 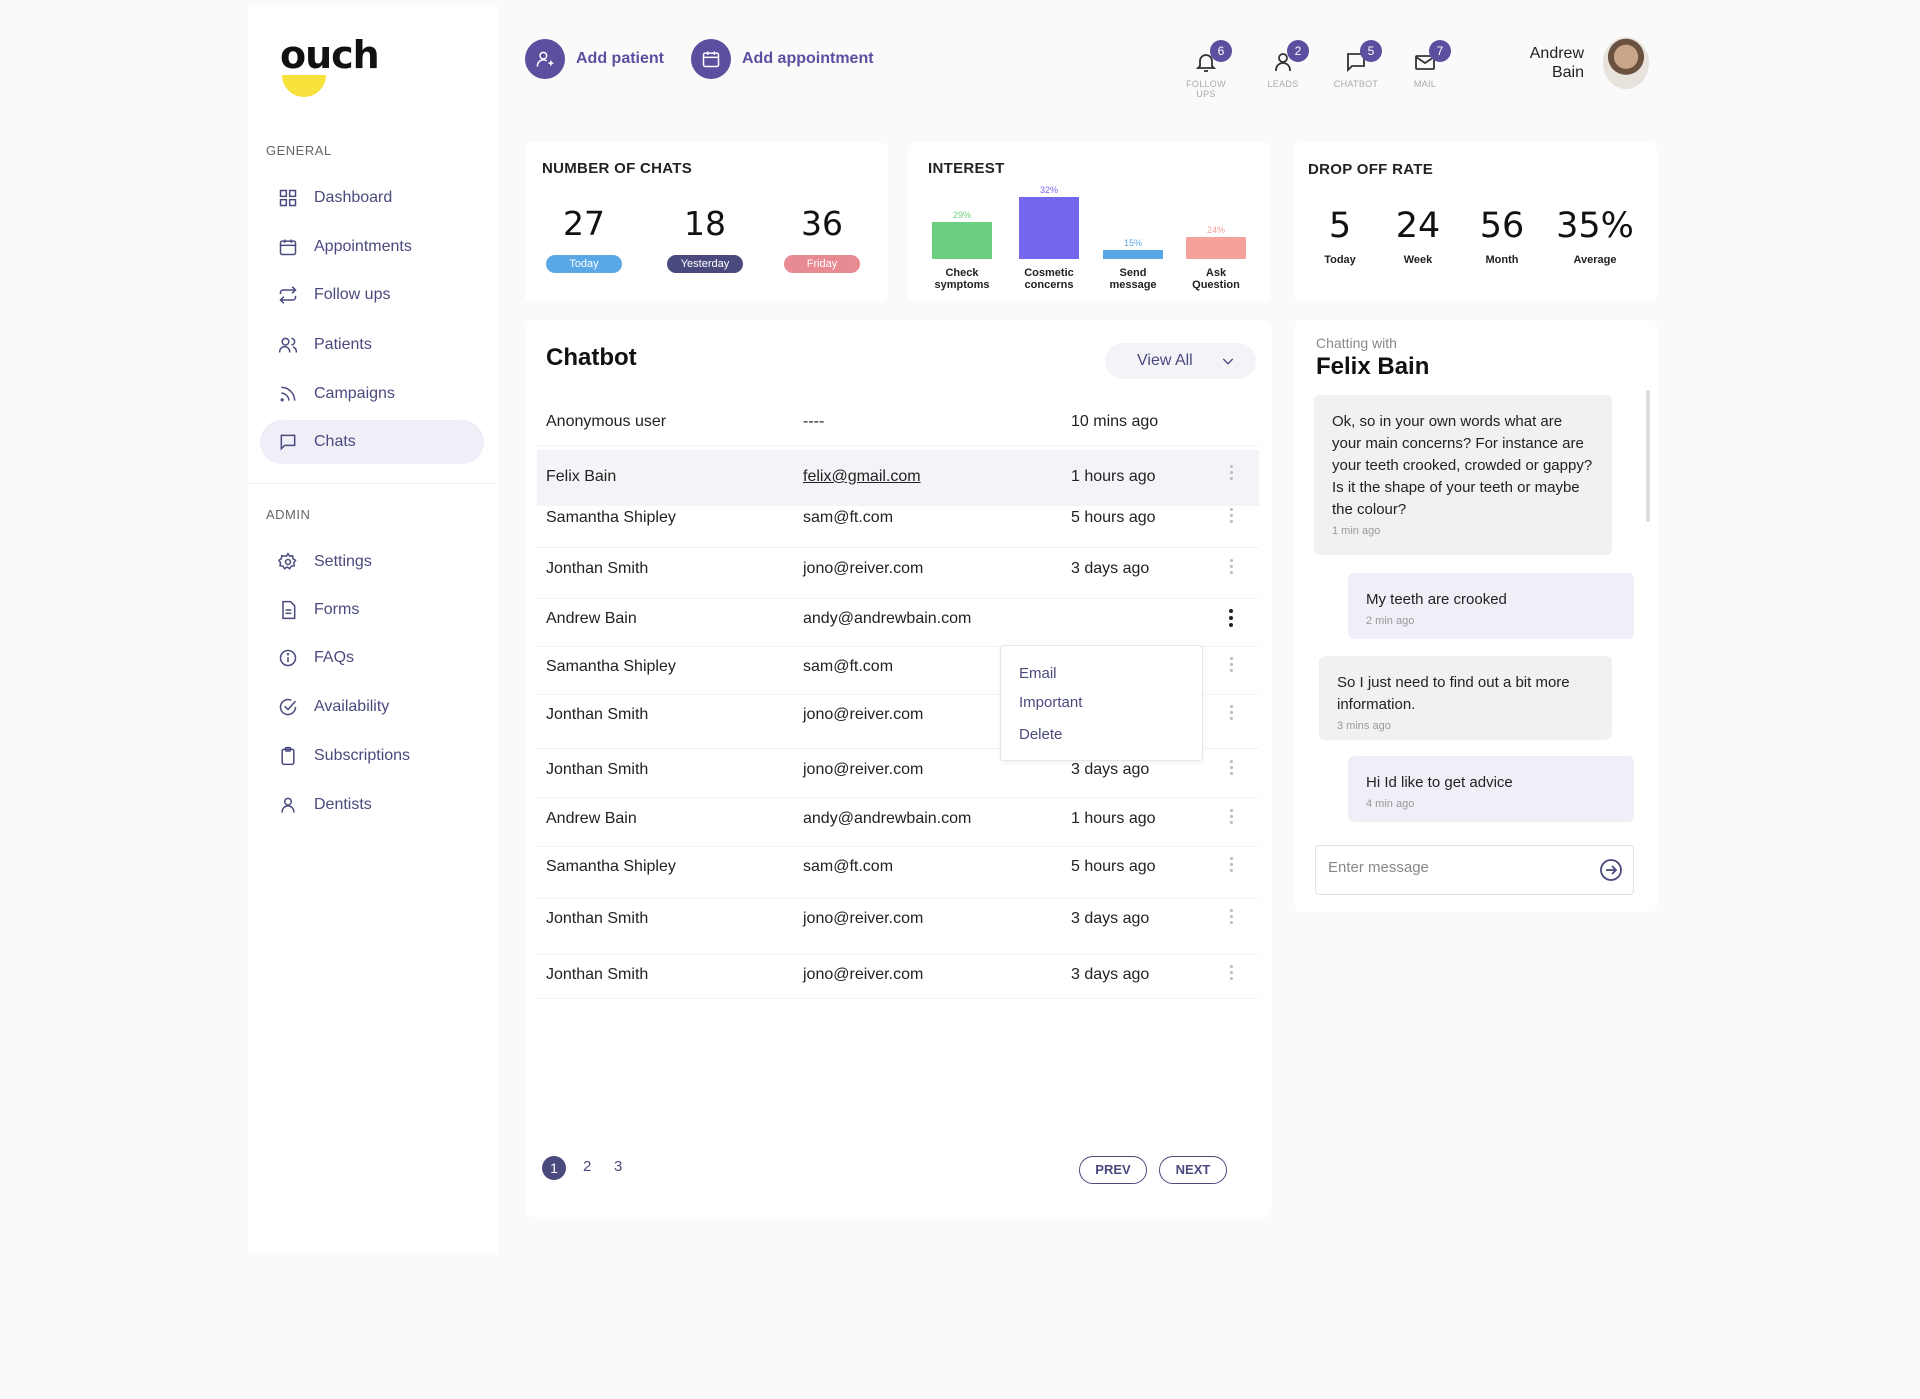 I want to click on page-3: 3, so click(x=618, y=1166).